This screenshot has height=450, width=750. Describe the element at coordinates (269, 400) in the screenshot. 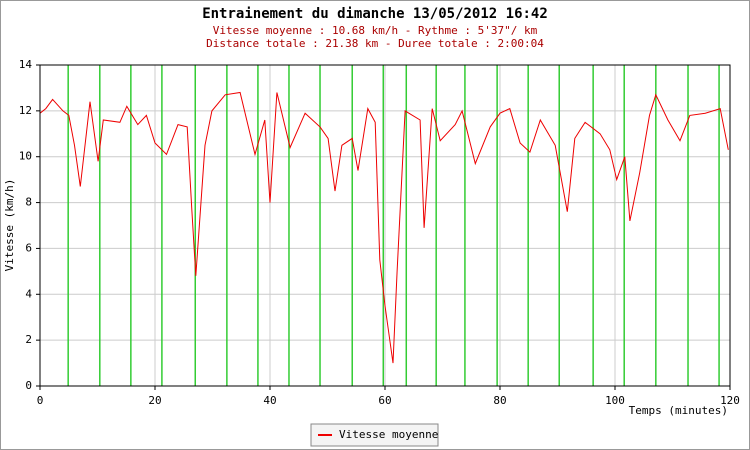

I see `x-tick-label: 40` at that location.